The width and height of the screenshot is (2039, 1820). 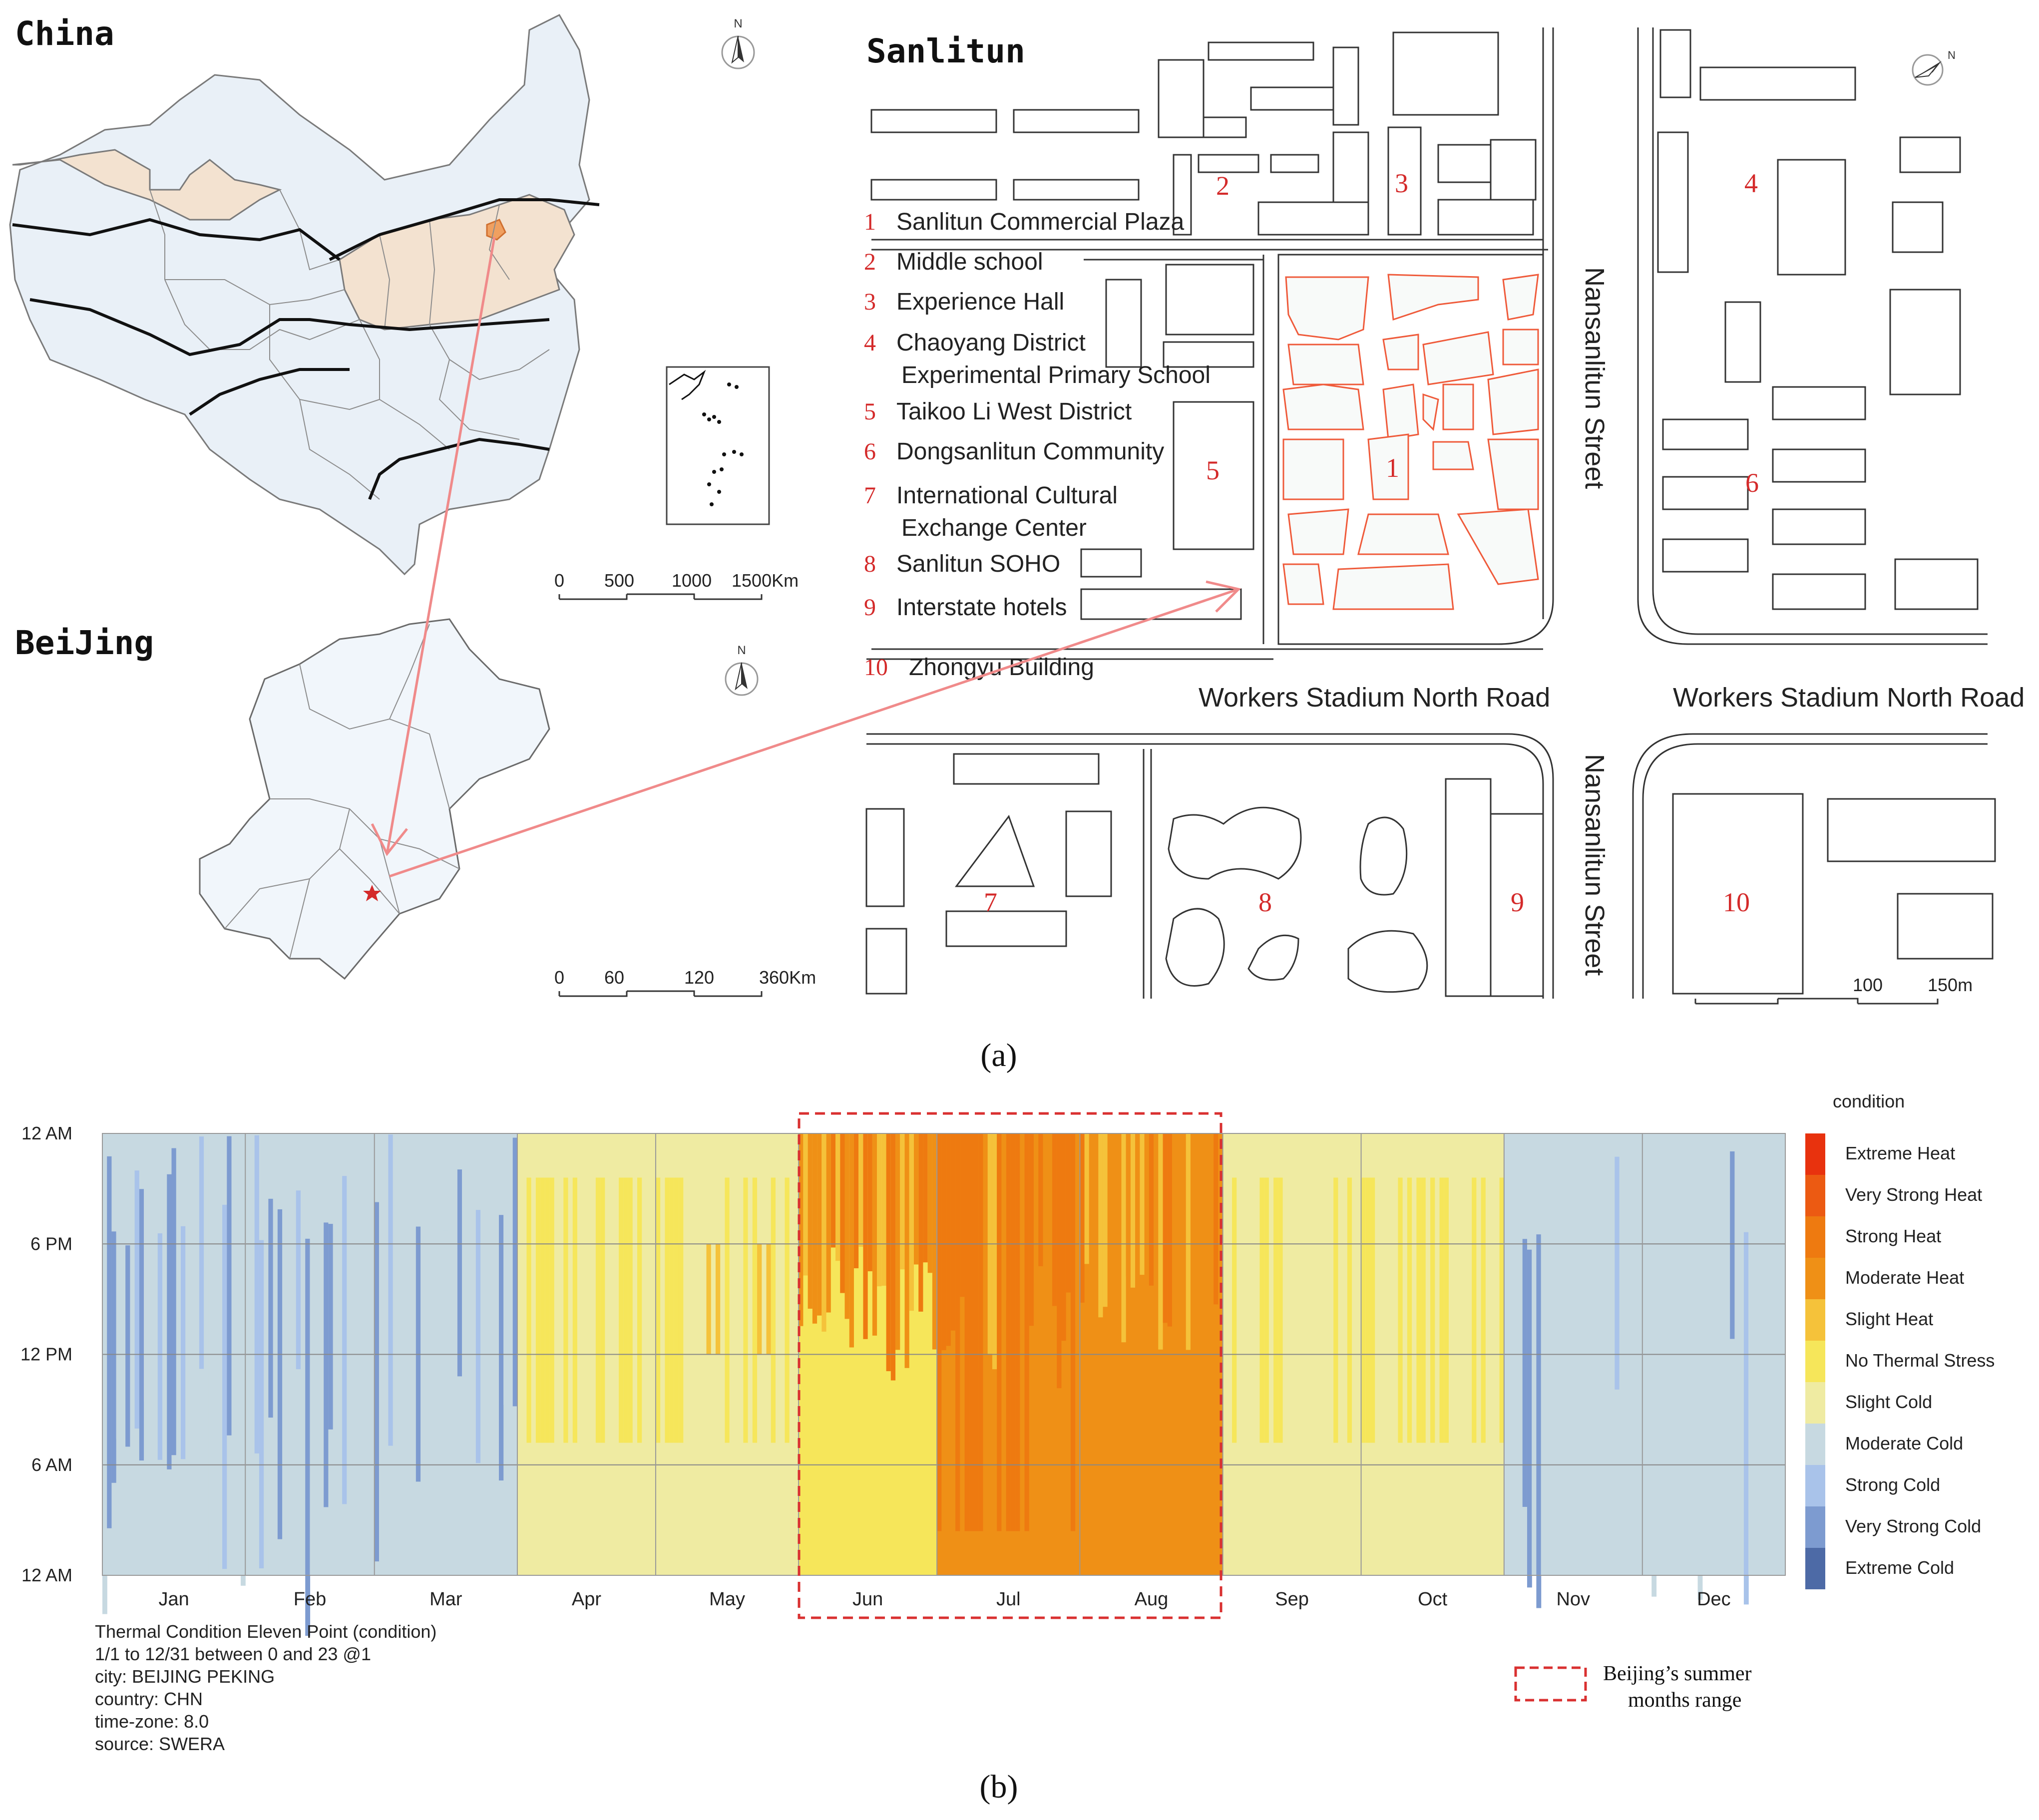 What do you see at coordinates (559, 580) in the screenshot?
I see `scale-china-tick-0: 0` at bounding box center [559, 580].